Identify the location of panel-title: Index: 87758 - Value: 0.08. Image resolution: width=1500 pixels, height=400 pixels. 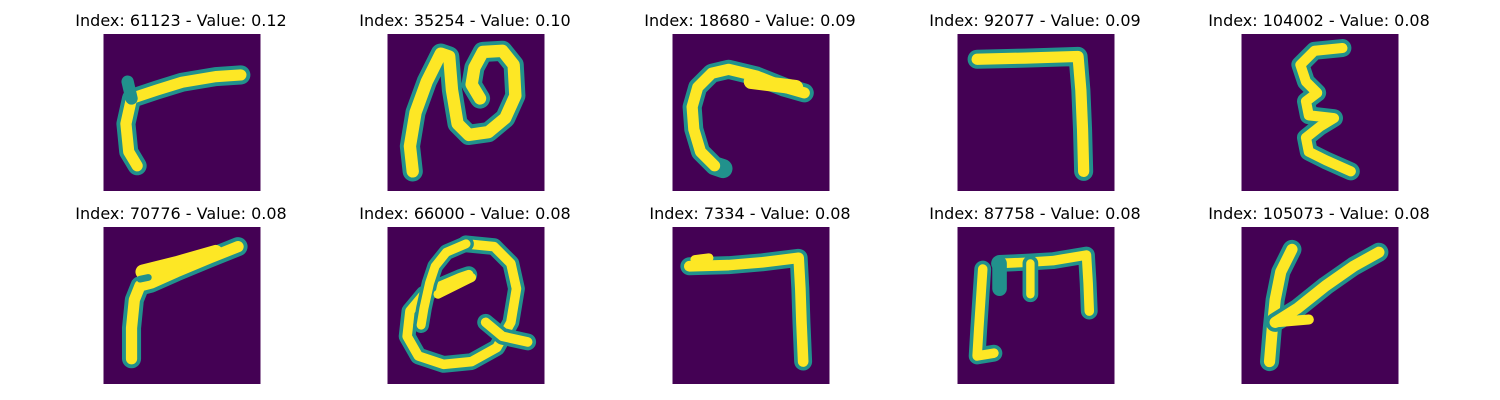
(1035, 213).